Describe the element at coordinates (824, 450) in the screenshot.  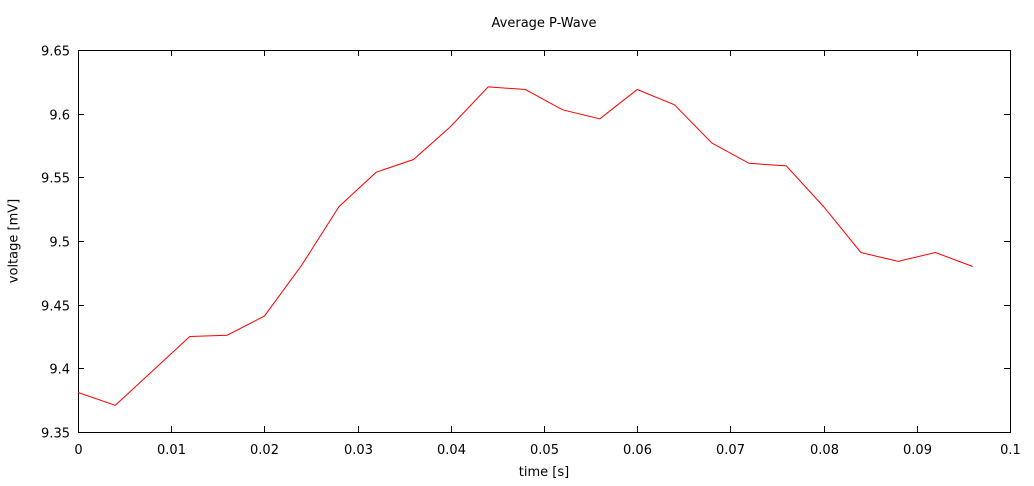
I see `x-tick-label: 0.08` at that location.